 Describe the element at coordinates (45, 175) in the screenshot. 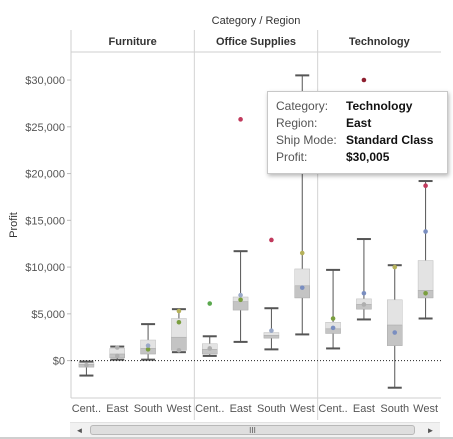

I see `y-tick-label: $20,000` at that location.